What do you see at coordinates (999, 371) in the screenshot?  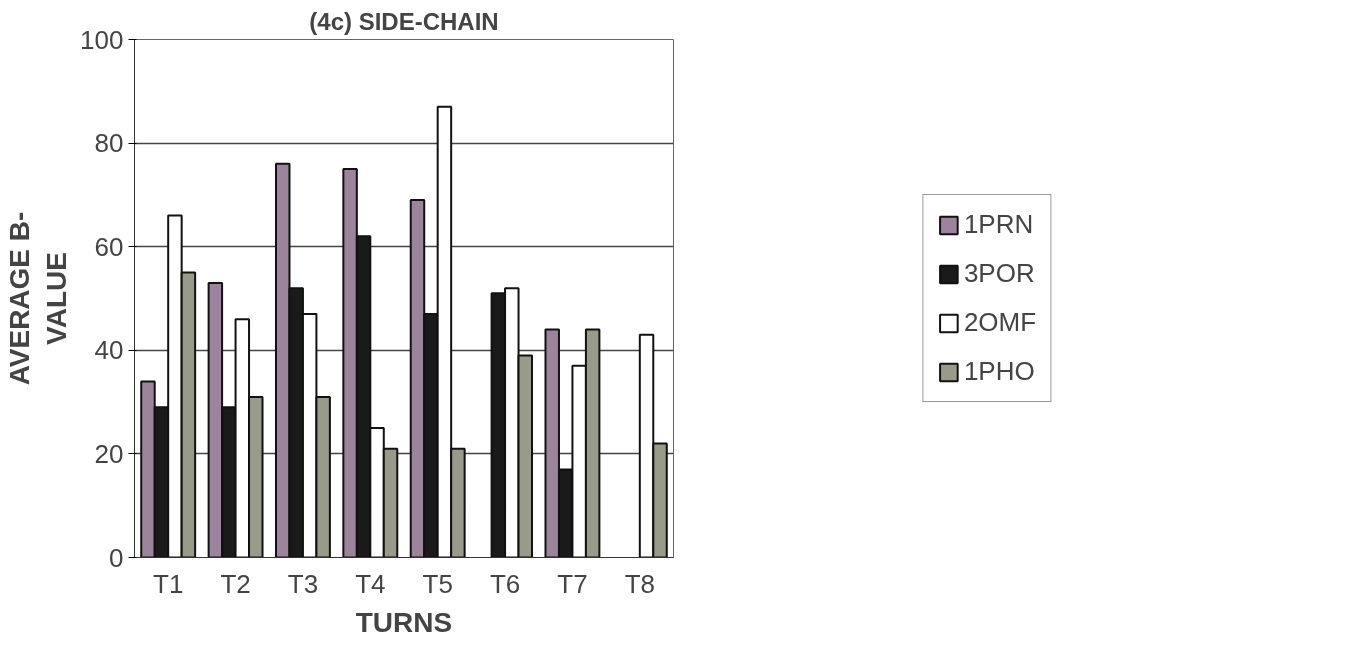 I see `legend-label: 1PHO` at bounding box center [999, 371].